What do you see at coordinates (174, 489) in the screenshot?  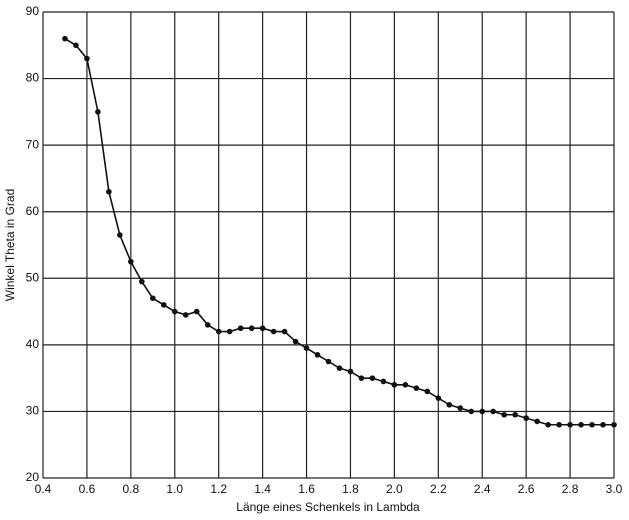 I see `x-tick-label: 1.0` at bounding box center [174, 489].